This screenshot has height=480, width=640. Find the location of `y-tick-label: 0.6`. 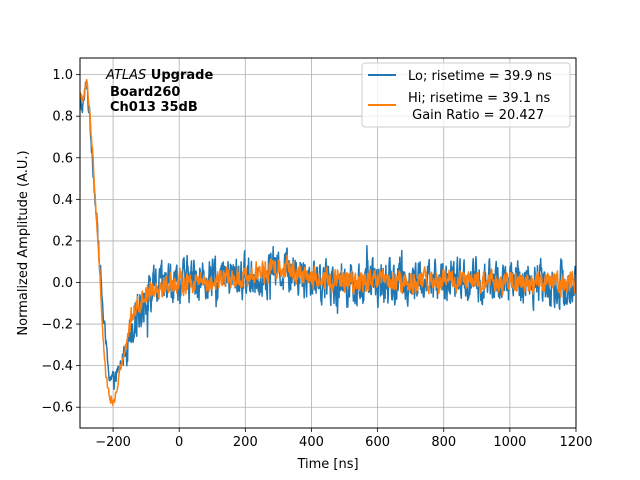

y-tick-label: 0.6 is located at coordinates (62, 158).